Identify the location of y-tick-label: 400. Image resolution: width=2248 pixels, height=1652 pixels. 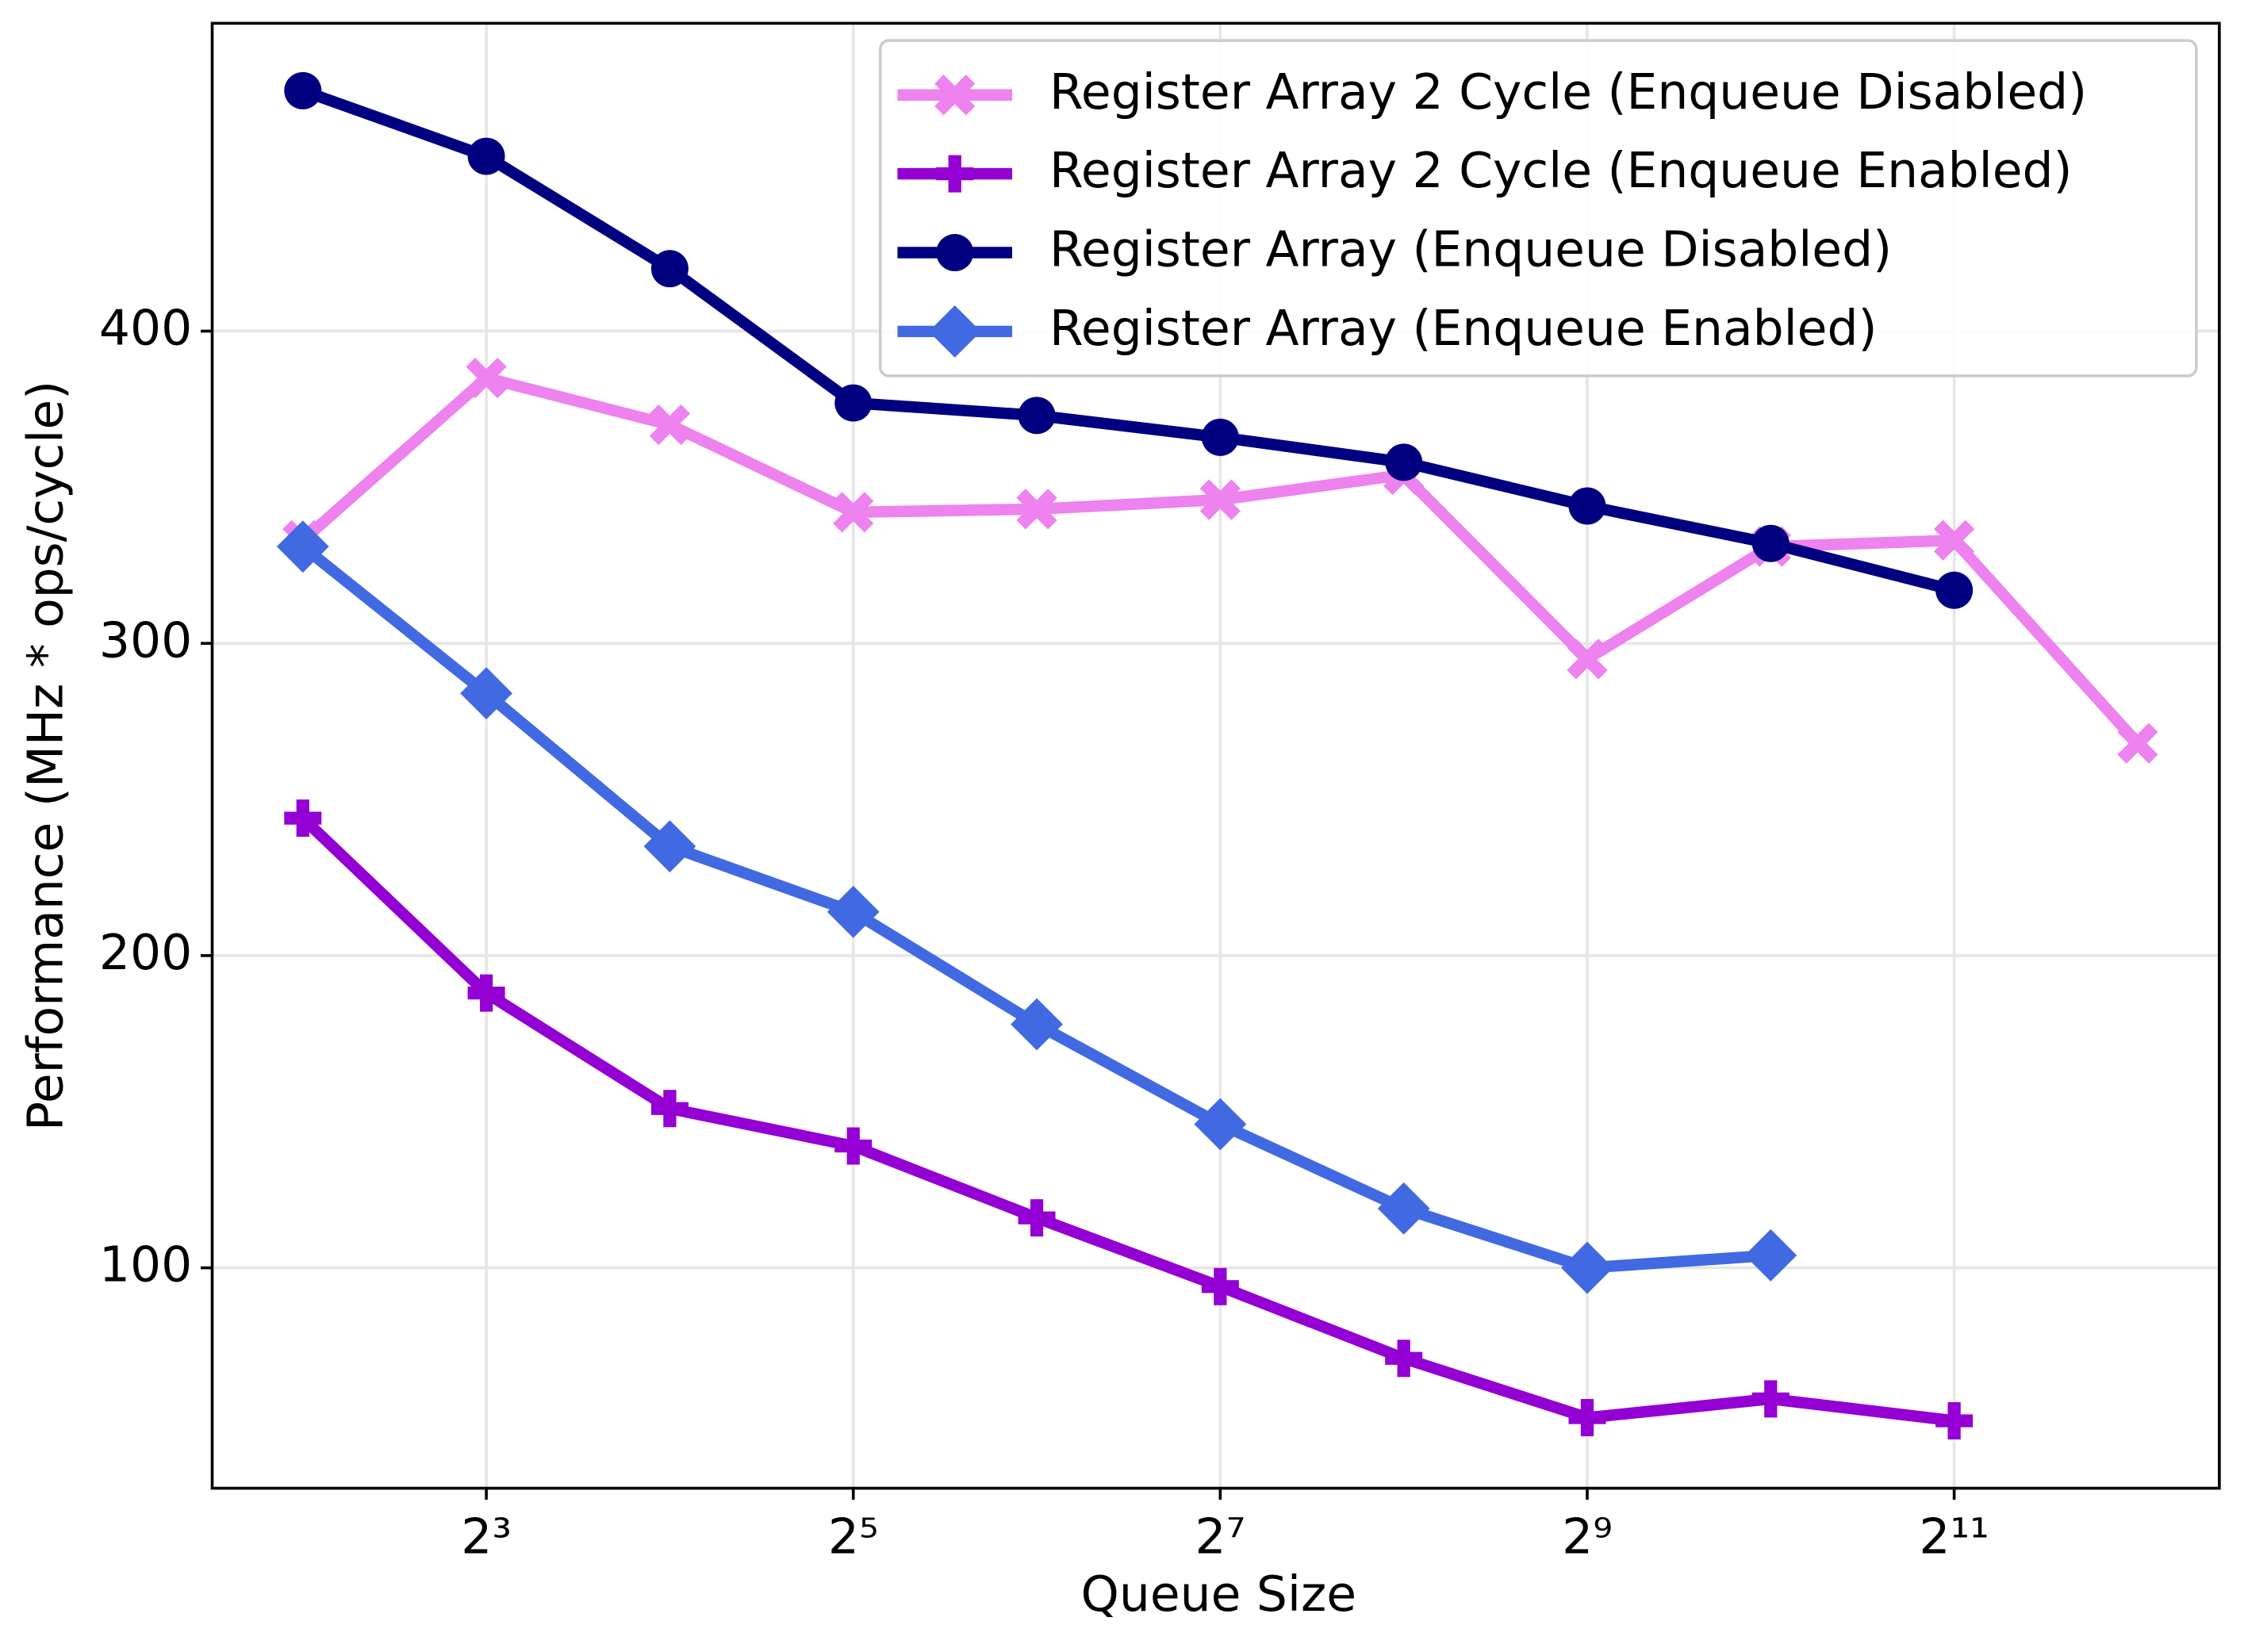
(146, 329).